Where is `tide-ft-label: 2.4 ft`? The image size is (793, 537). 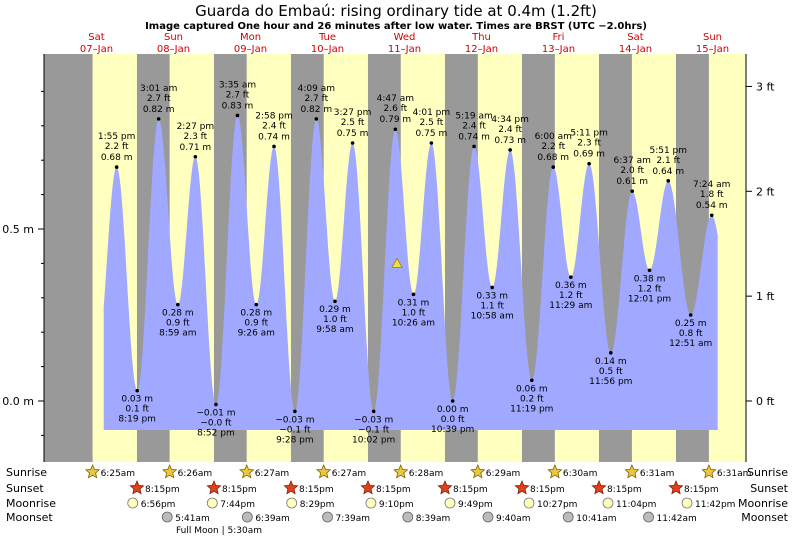 tide-ft-label: 2.4 ft is located at coordinates (474, 126).